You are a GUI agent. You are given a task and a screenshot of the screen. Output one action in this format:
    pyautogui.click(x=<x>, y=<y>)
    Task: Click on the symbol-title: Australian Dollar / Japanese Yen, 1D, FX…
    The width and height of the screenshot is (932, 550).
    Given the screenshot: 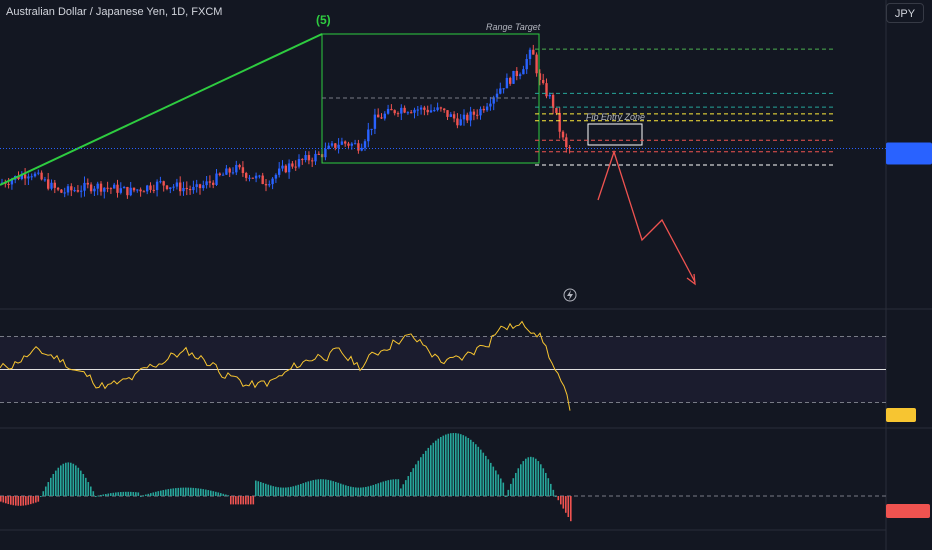 What is the action you would take?
    pyautogui.click(x=114, y=12)
    